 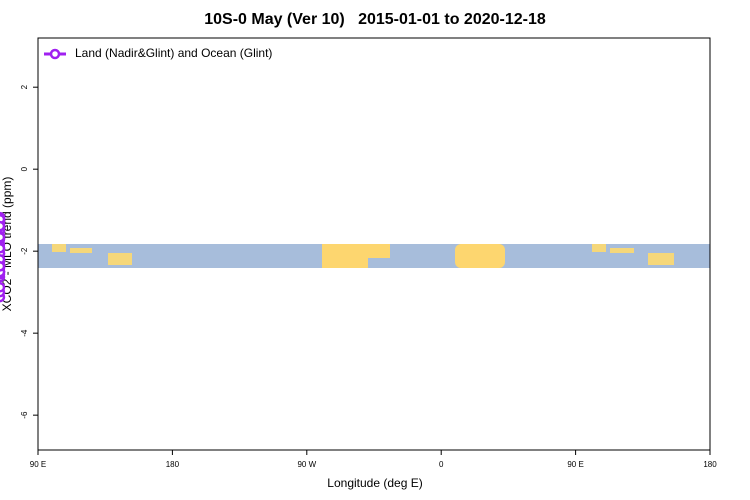 What do you see at coordinates (374, 256) in the screenshot?
I see `map-background` at bounding box center [374, 256].